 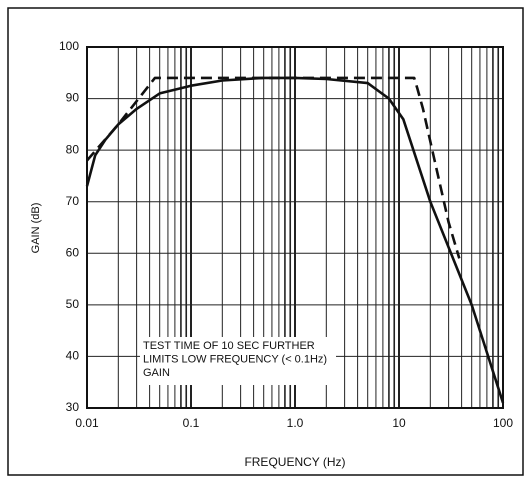 What do you see at coordinates (235, 359) in the screenshot?
I see `annotation: LIMITS LOW FREQUENCY (< 0.1Hz)` at bounding box center [235, 359].